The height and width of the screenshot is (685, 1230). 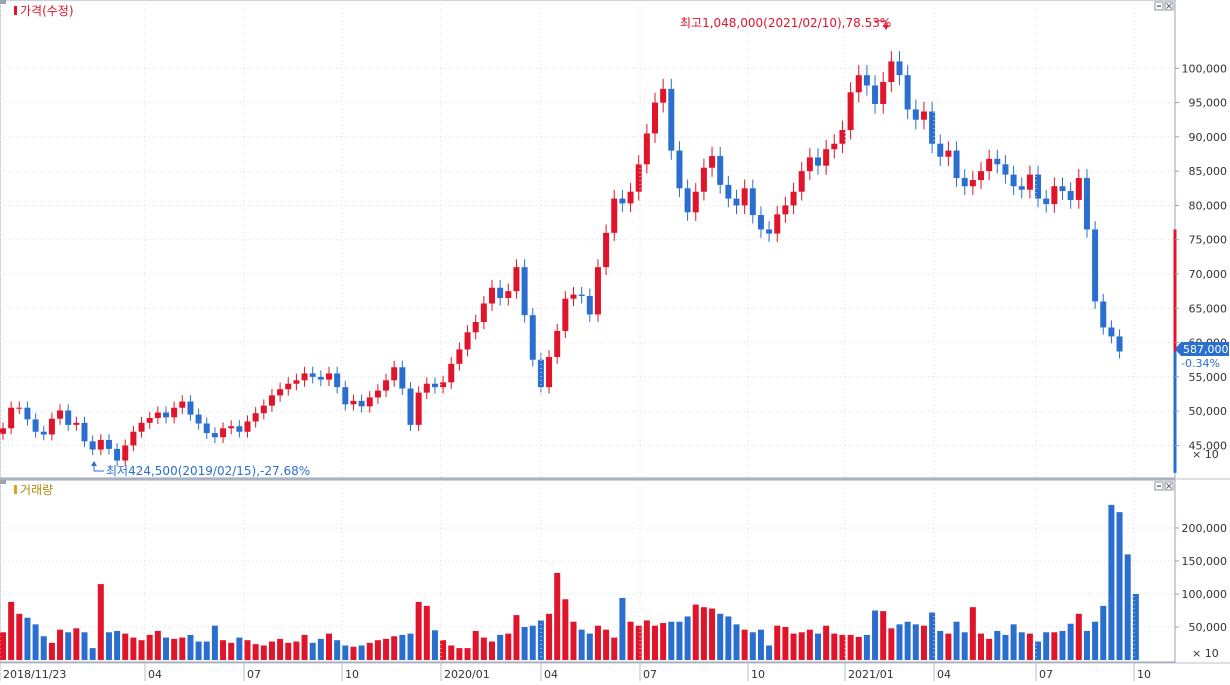 What do you see at coordinates (1159, 486) in the screenshot?
I see `volume-panel-minimize-button` at bounding box center [1159, 486].